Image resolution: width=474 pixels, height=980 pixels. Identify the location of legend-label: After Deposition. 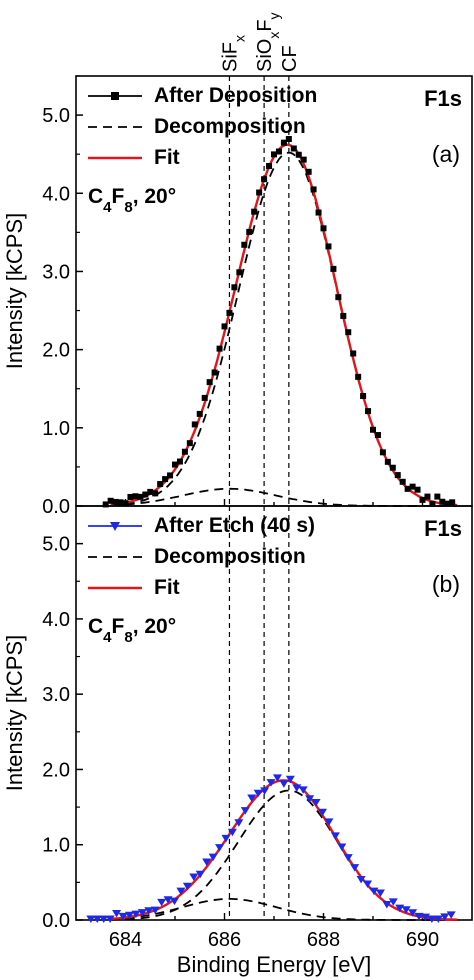
(235, 95).